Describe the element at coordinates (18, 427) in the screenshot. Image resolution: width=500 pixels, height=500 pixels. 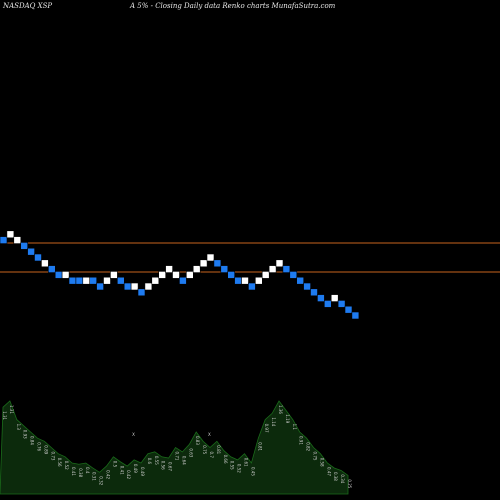
I see `volume-label: 1.3` at that location.